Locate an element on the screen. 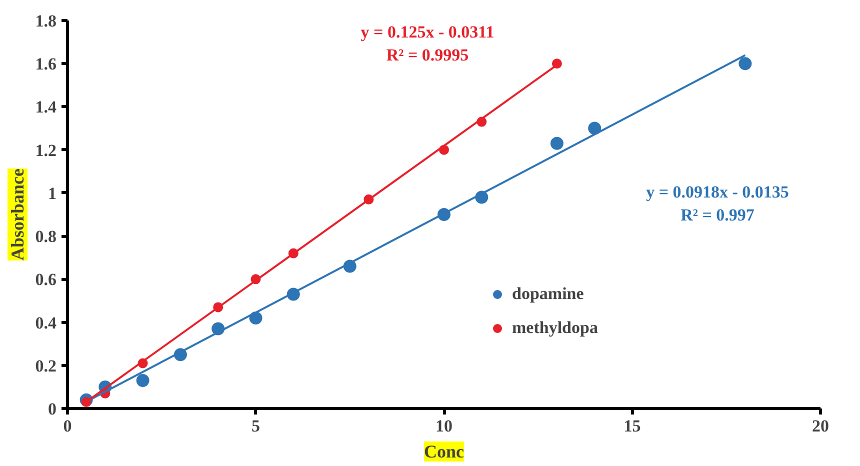  y-tick-label: 1 is located at coordinates (52, 193).